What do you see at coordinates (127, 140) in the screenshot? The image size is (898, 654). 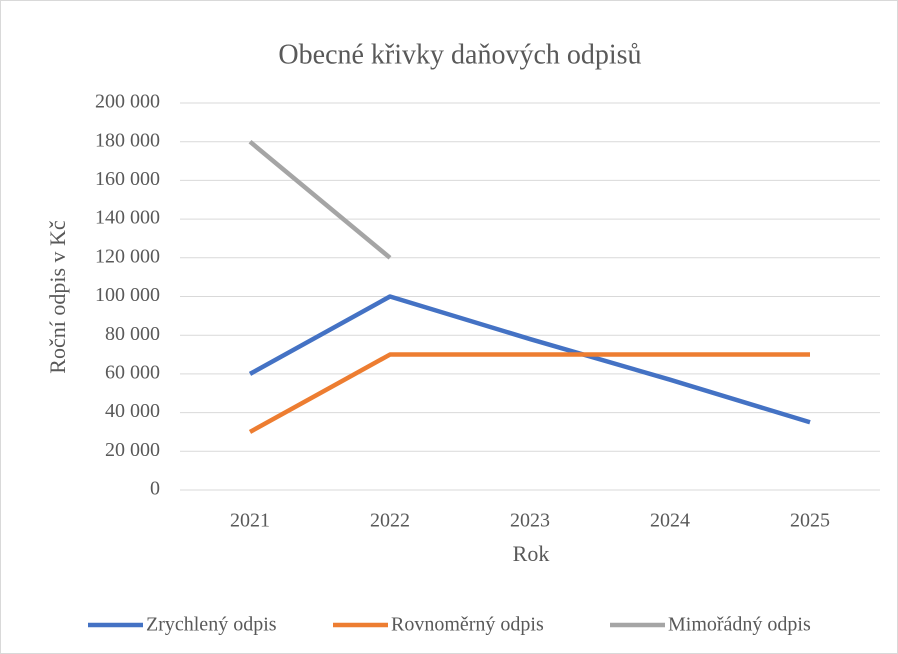 I see `y-tick-label: 180 000` at bounding box center [127, 140].